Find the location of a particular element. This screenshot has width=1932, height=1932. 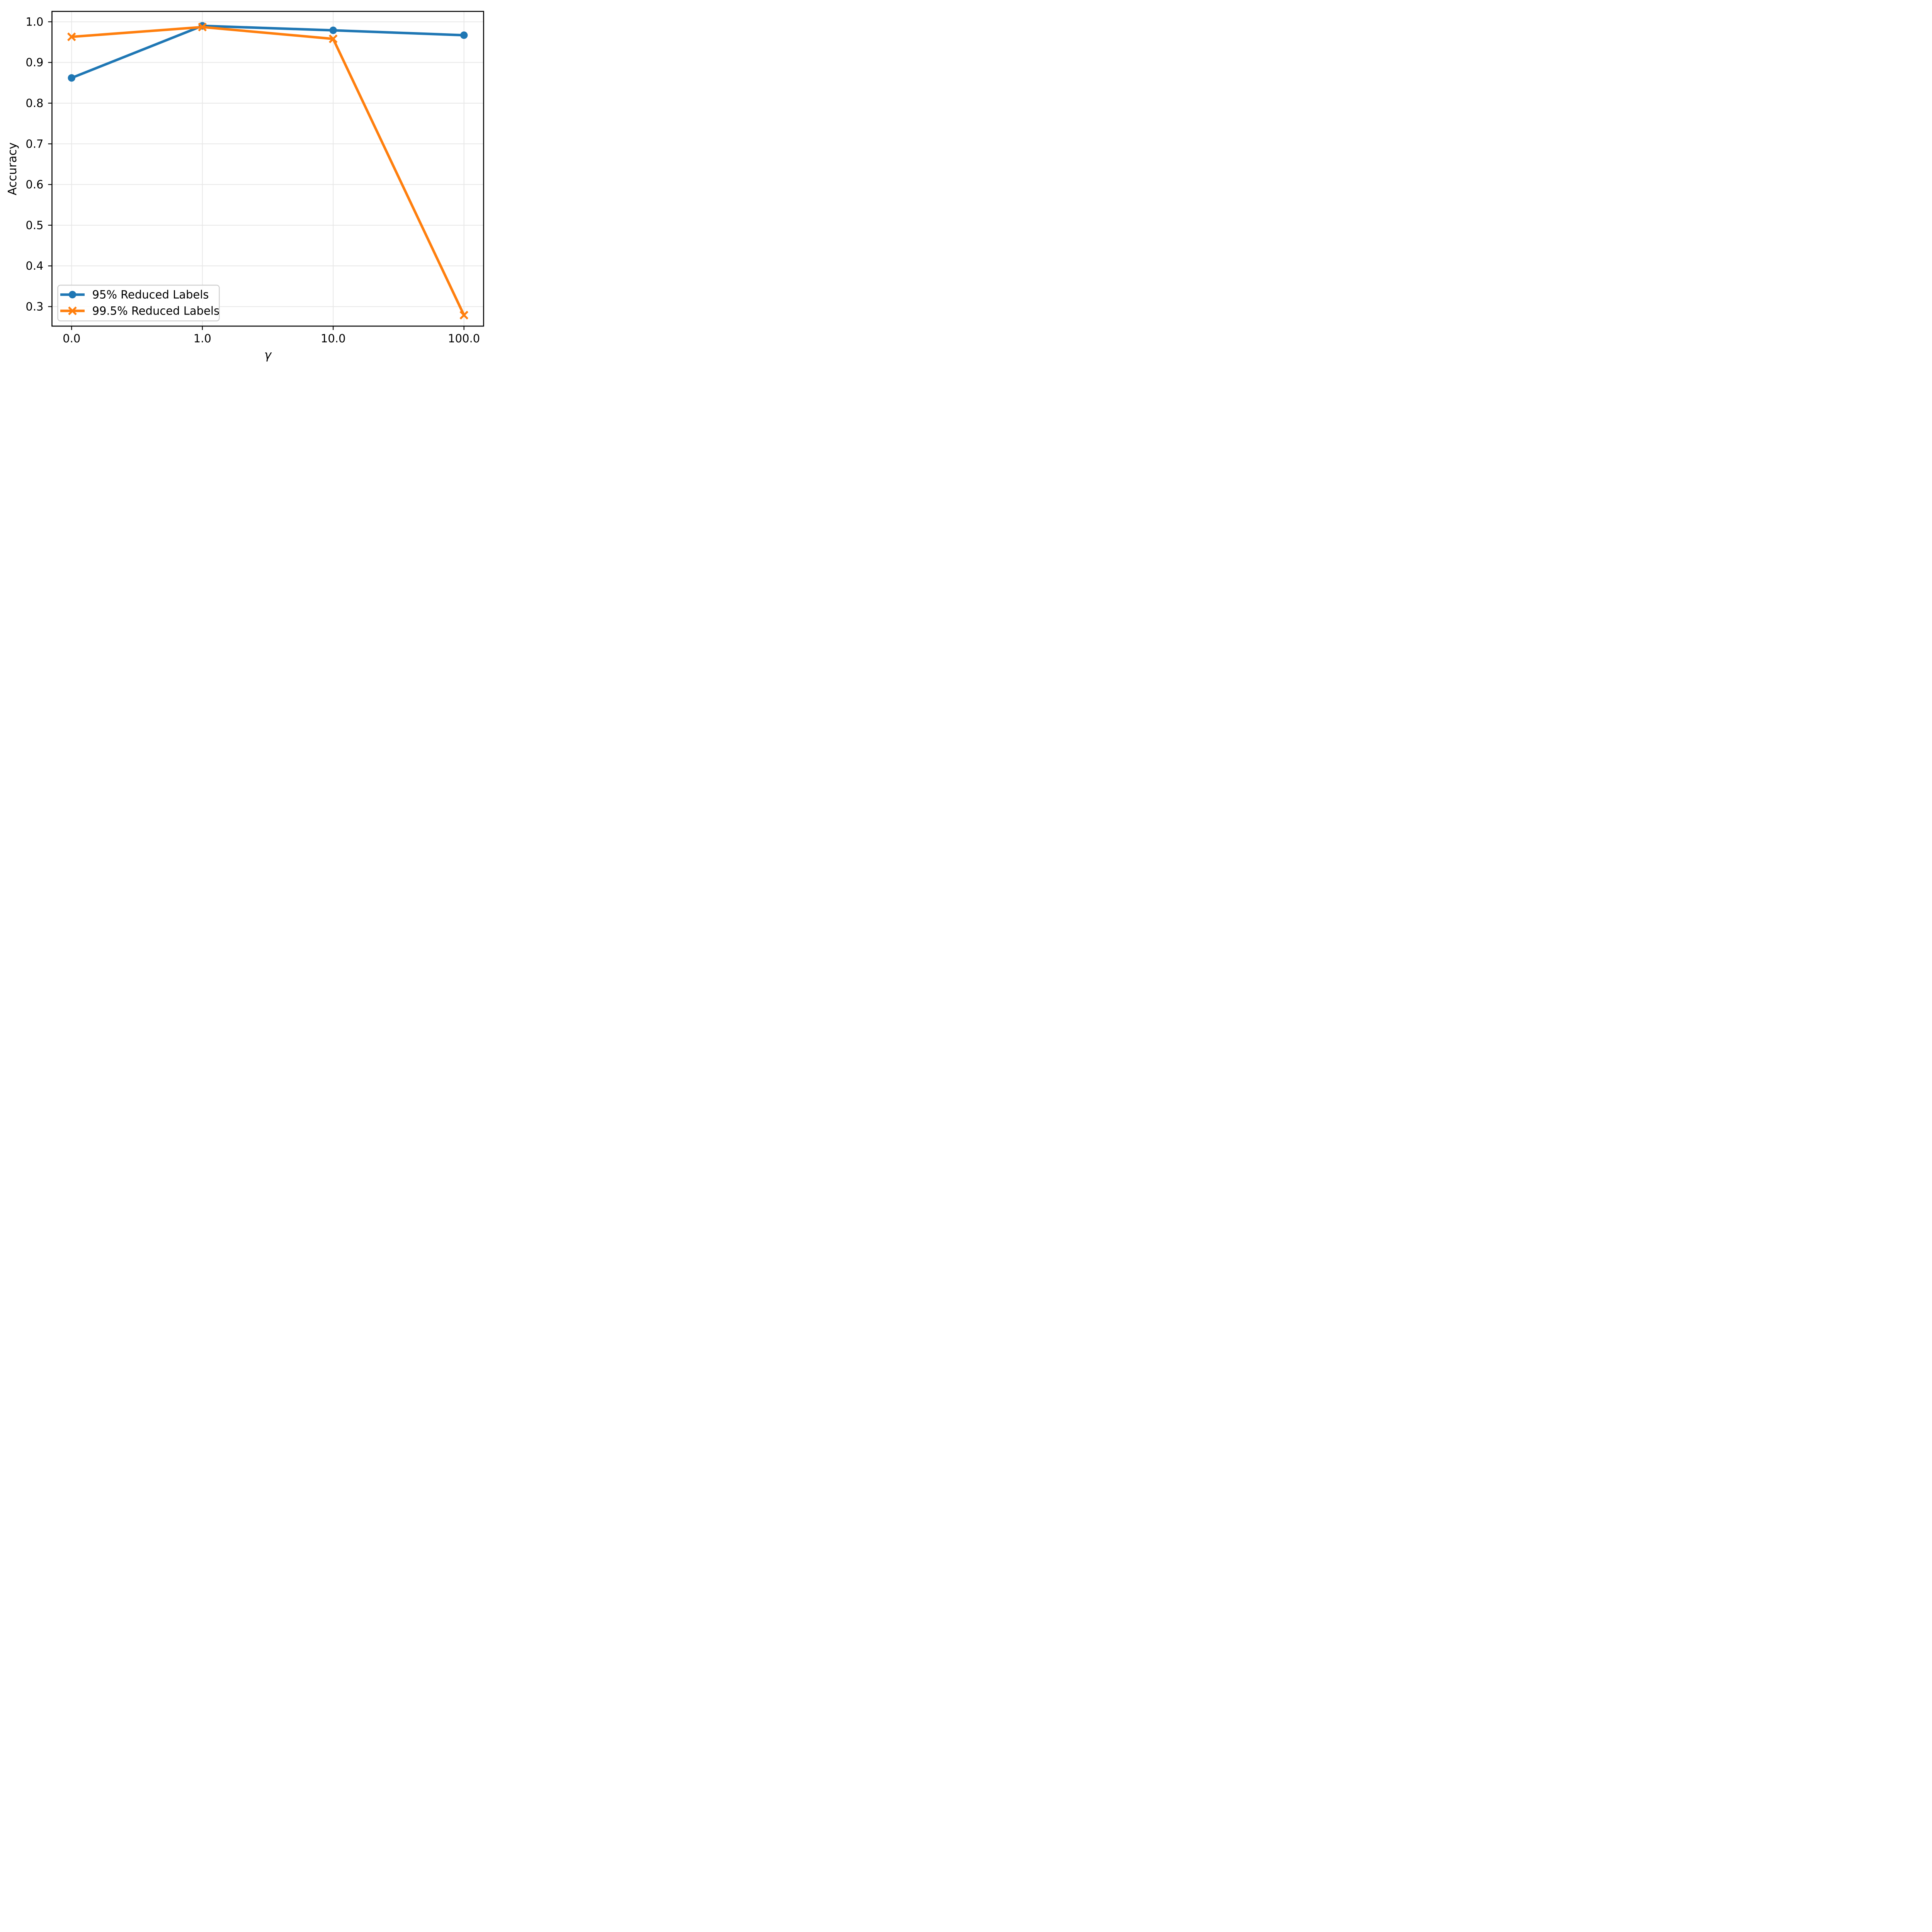

y-tick-label: 0.4 is located at coordinates (35, 266).